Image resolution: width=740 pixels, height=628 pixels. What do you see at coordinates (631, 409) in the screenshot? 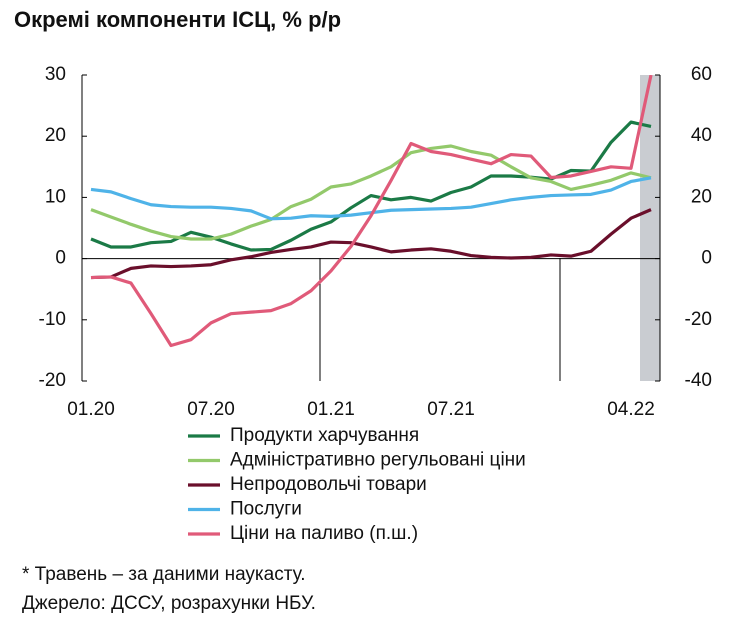
I see `x-tick-label: 04.22` at bounding box center [631, 409].